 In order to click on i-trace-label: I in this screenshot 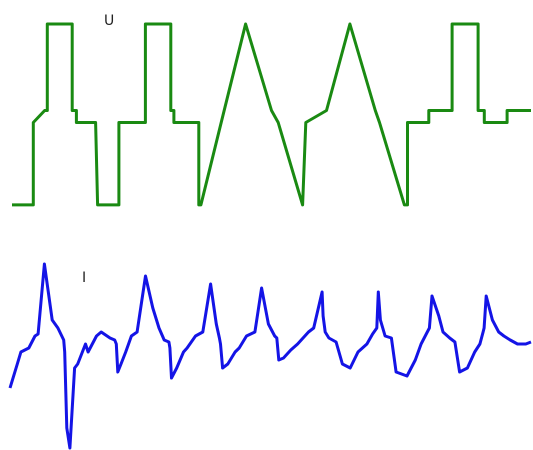, I will do `click(84, 278)`.